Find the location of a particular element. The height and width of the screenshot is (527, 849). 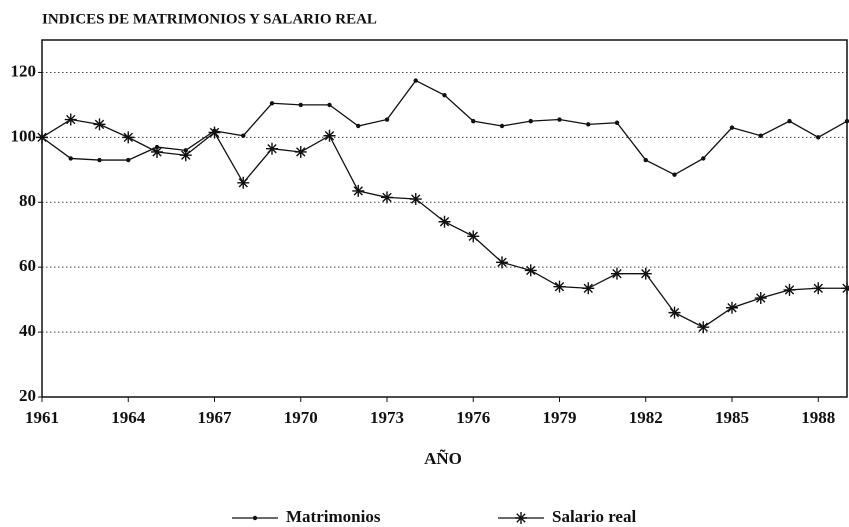

y-tick-label: 120 is located at coordinates (24, 70).